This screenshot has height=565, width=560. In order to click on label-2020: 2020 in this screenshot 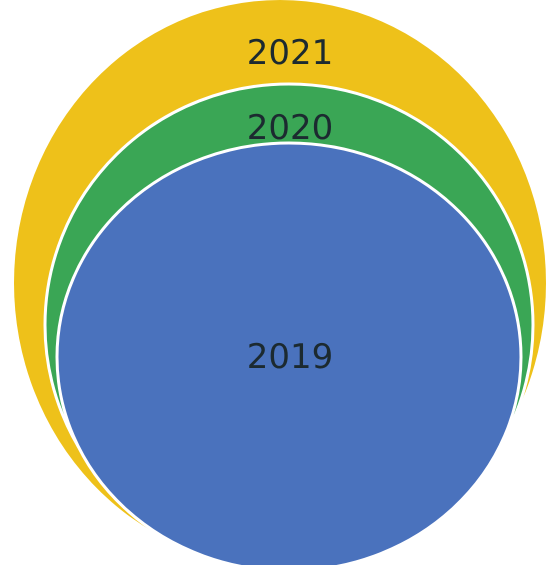, I will do `click(290, 128)`.